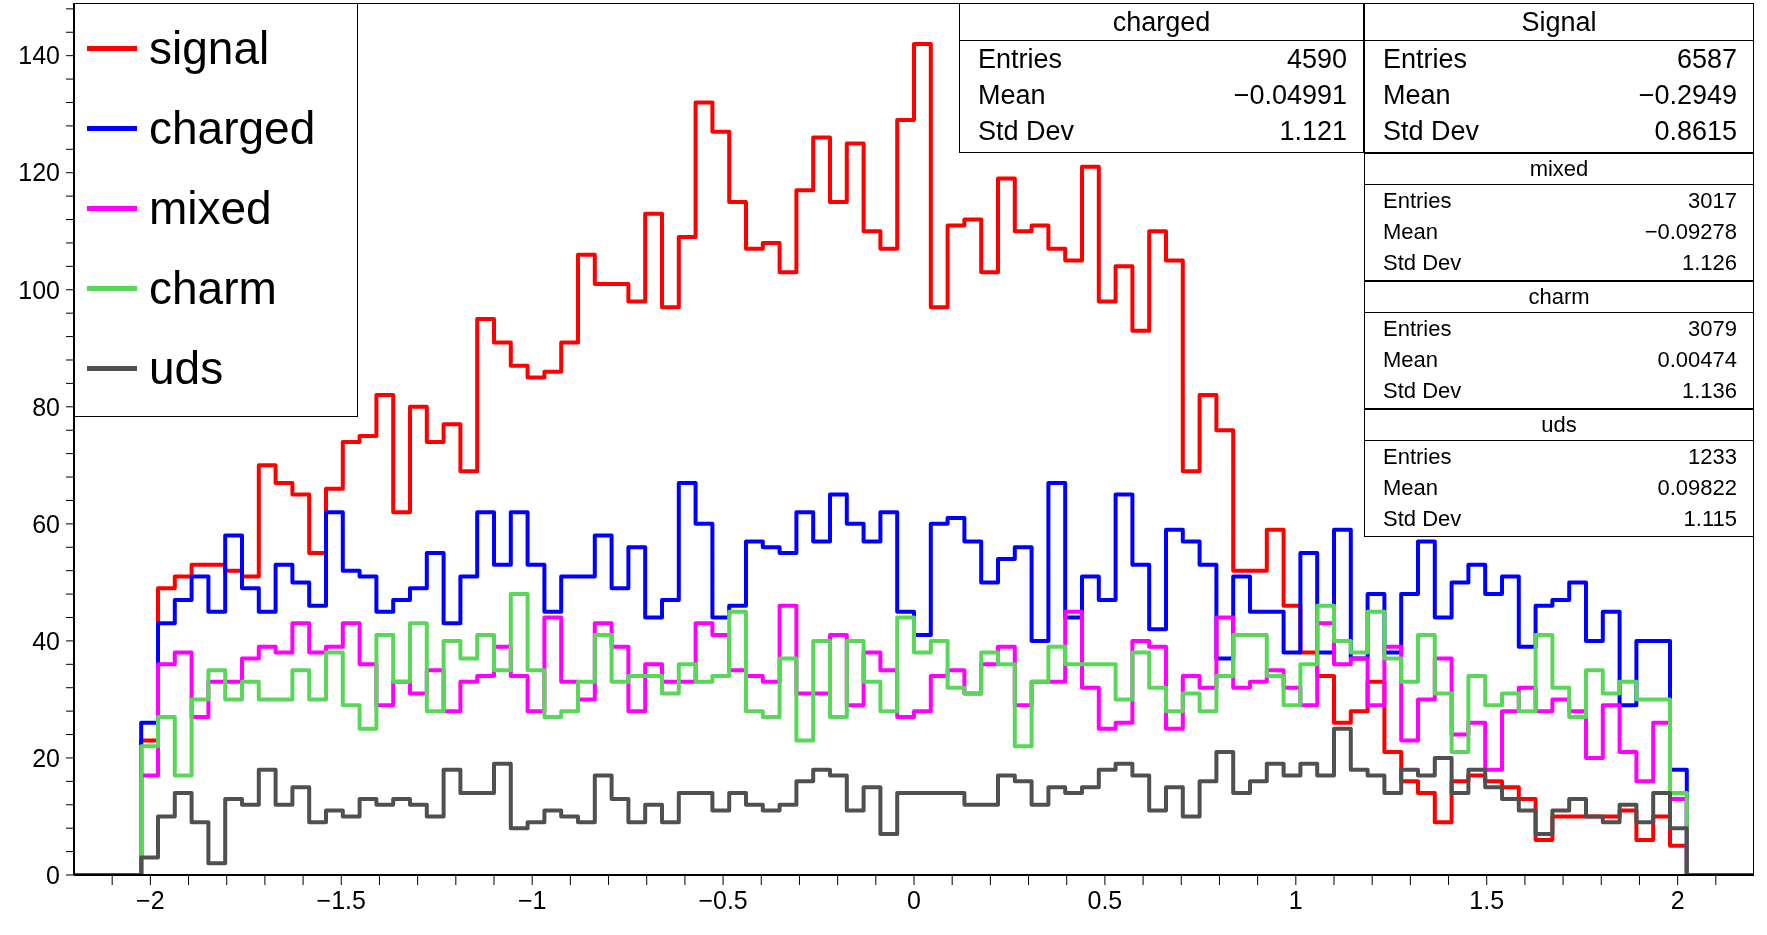 This screenshot has width=1767, height=935. What do you see at coordinates (39, 289) in the screenshot?
I see `y-tick-label: 100` at bounding box center [39, 289].